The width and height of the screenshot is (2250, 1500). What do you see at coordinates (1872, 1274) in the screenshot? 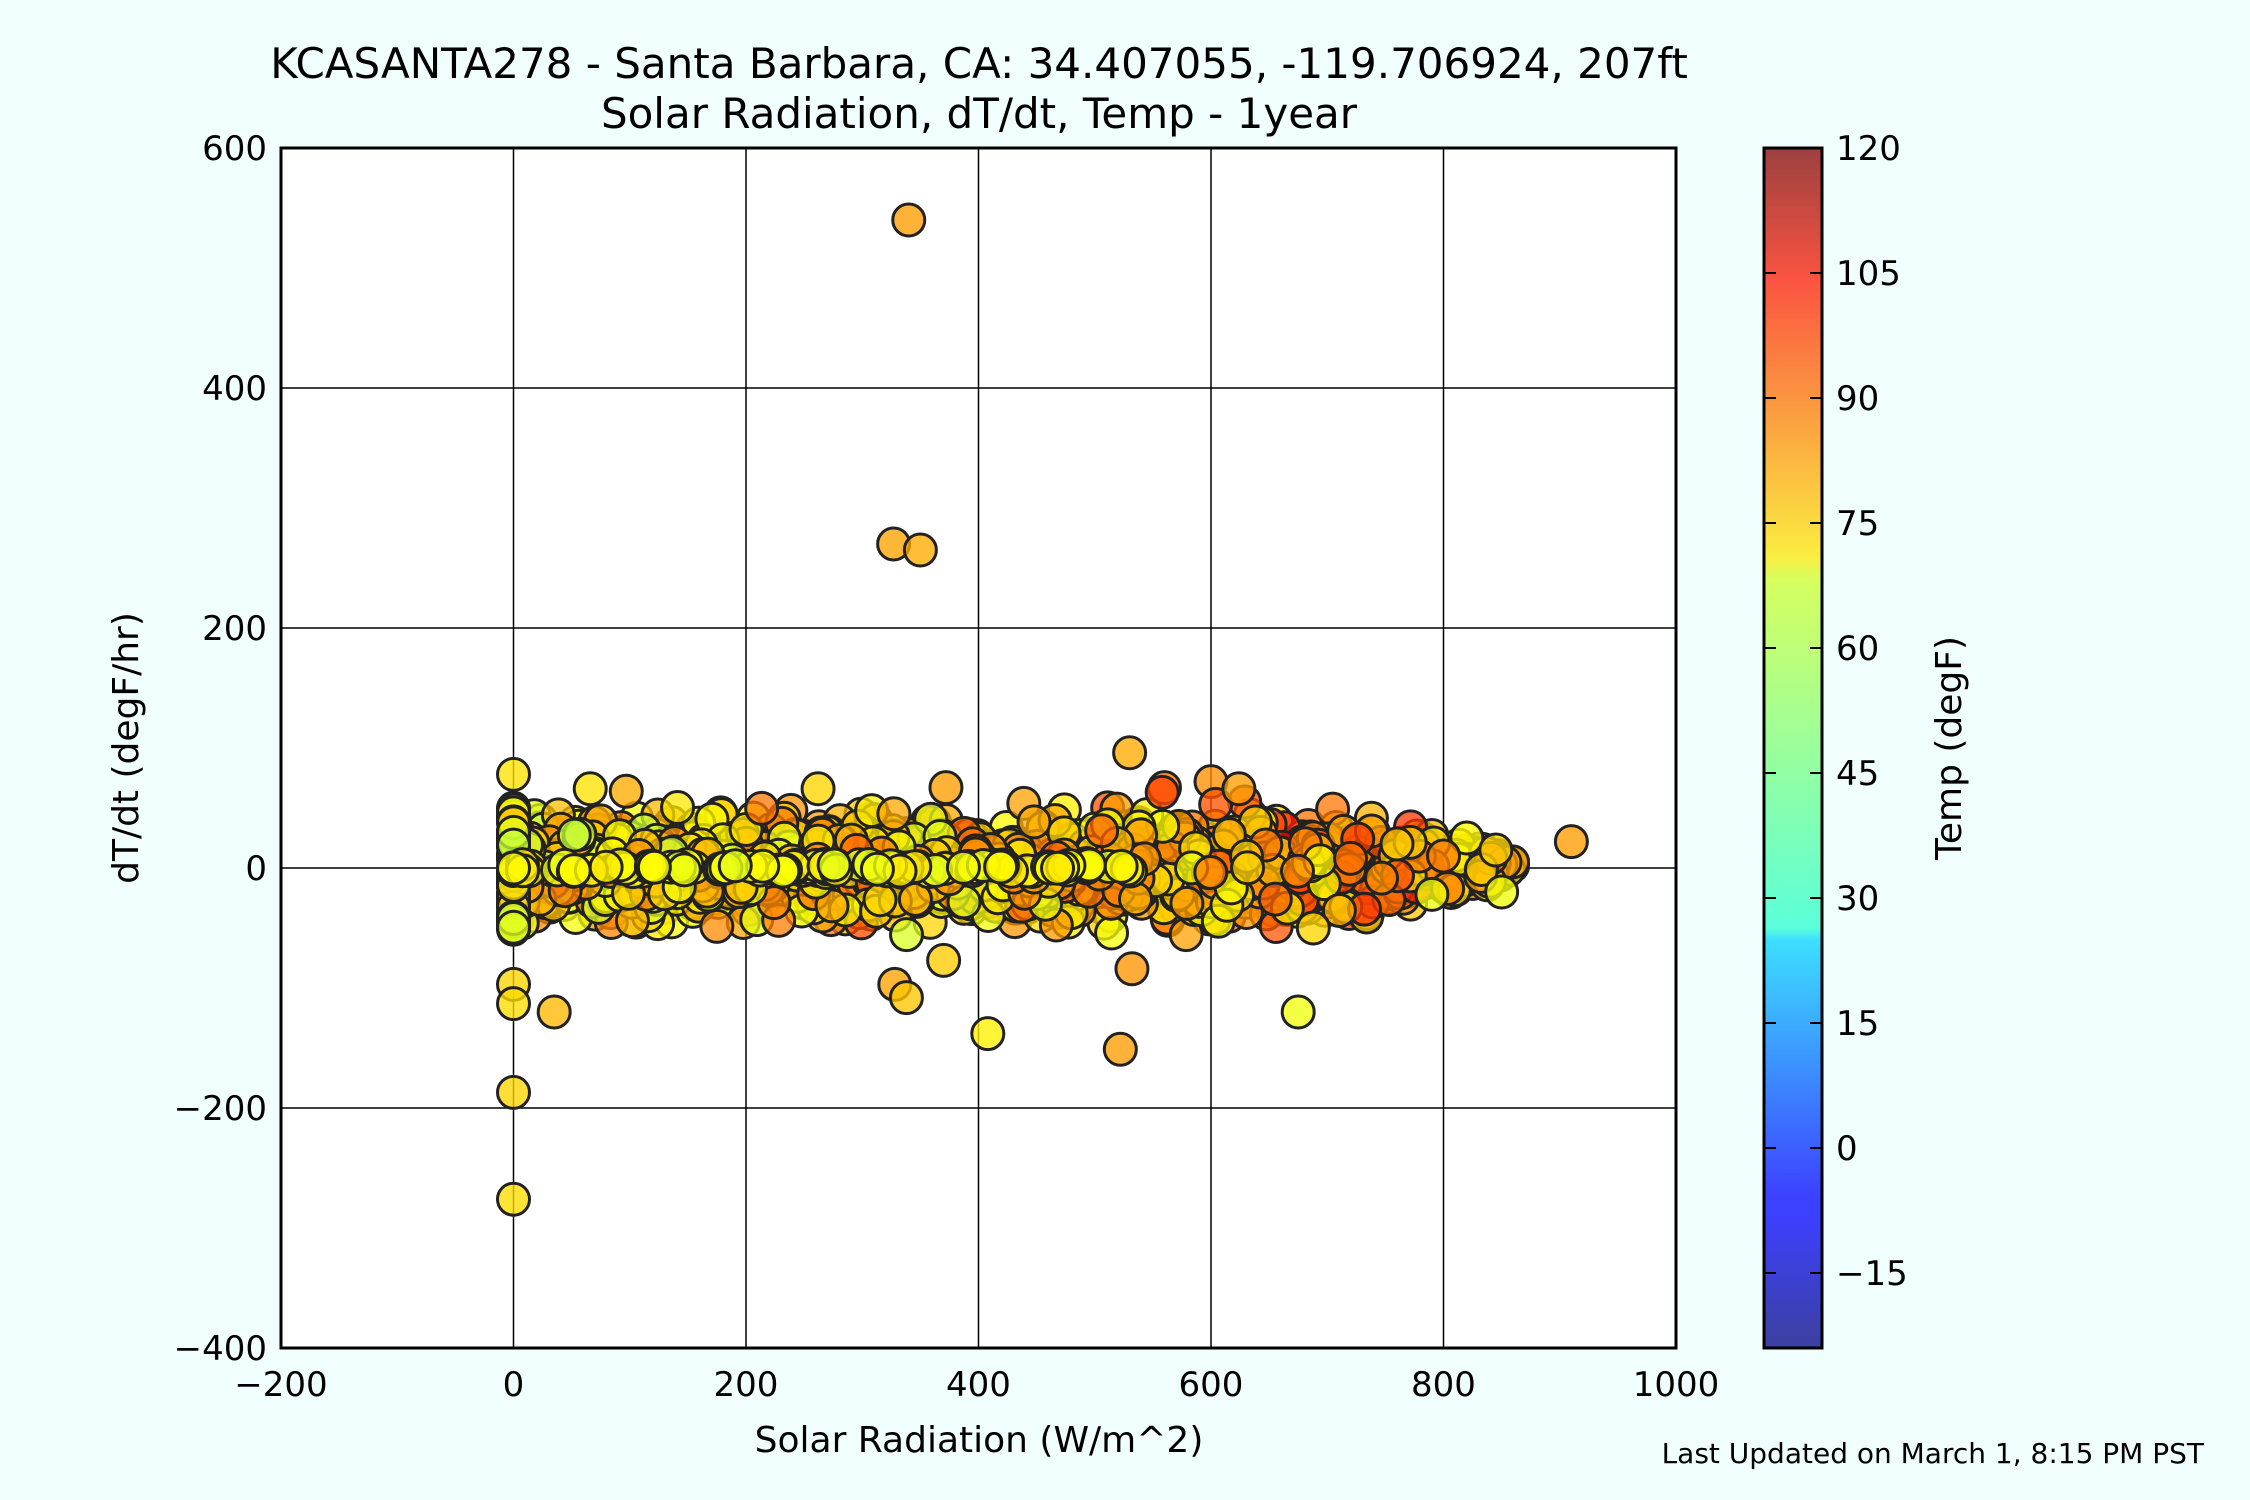
I see `colorbar-tick-label: −15` at bounding box center [1872, 1274].